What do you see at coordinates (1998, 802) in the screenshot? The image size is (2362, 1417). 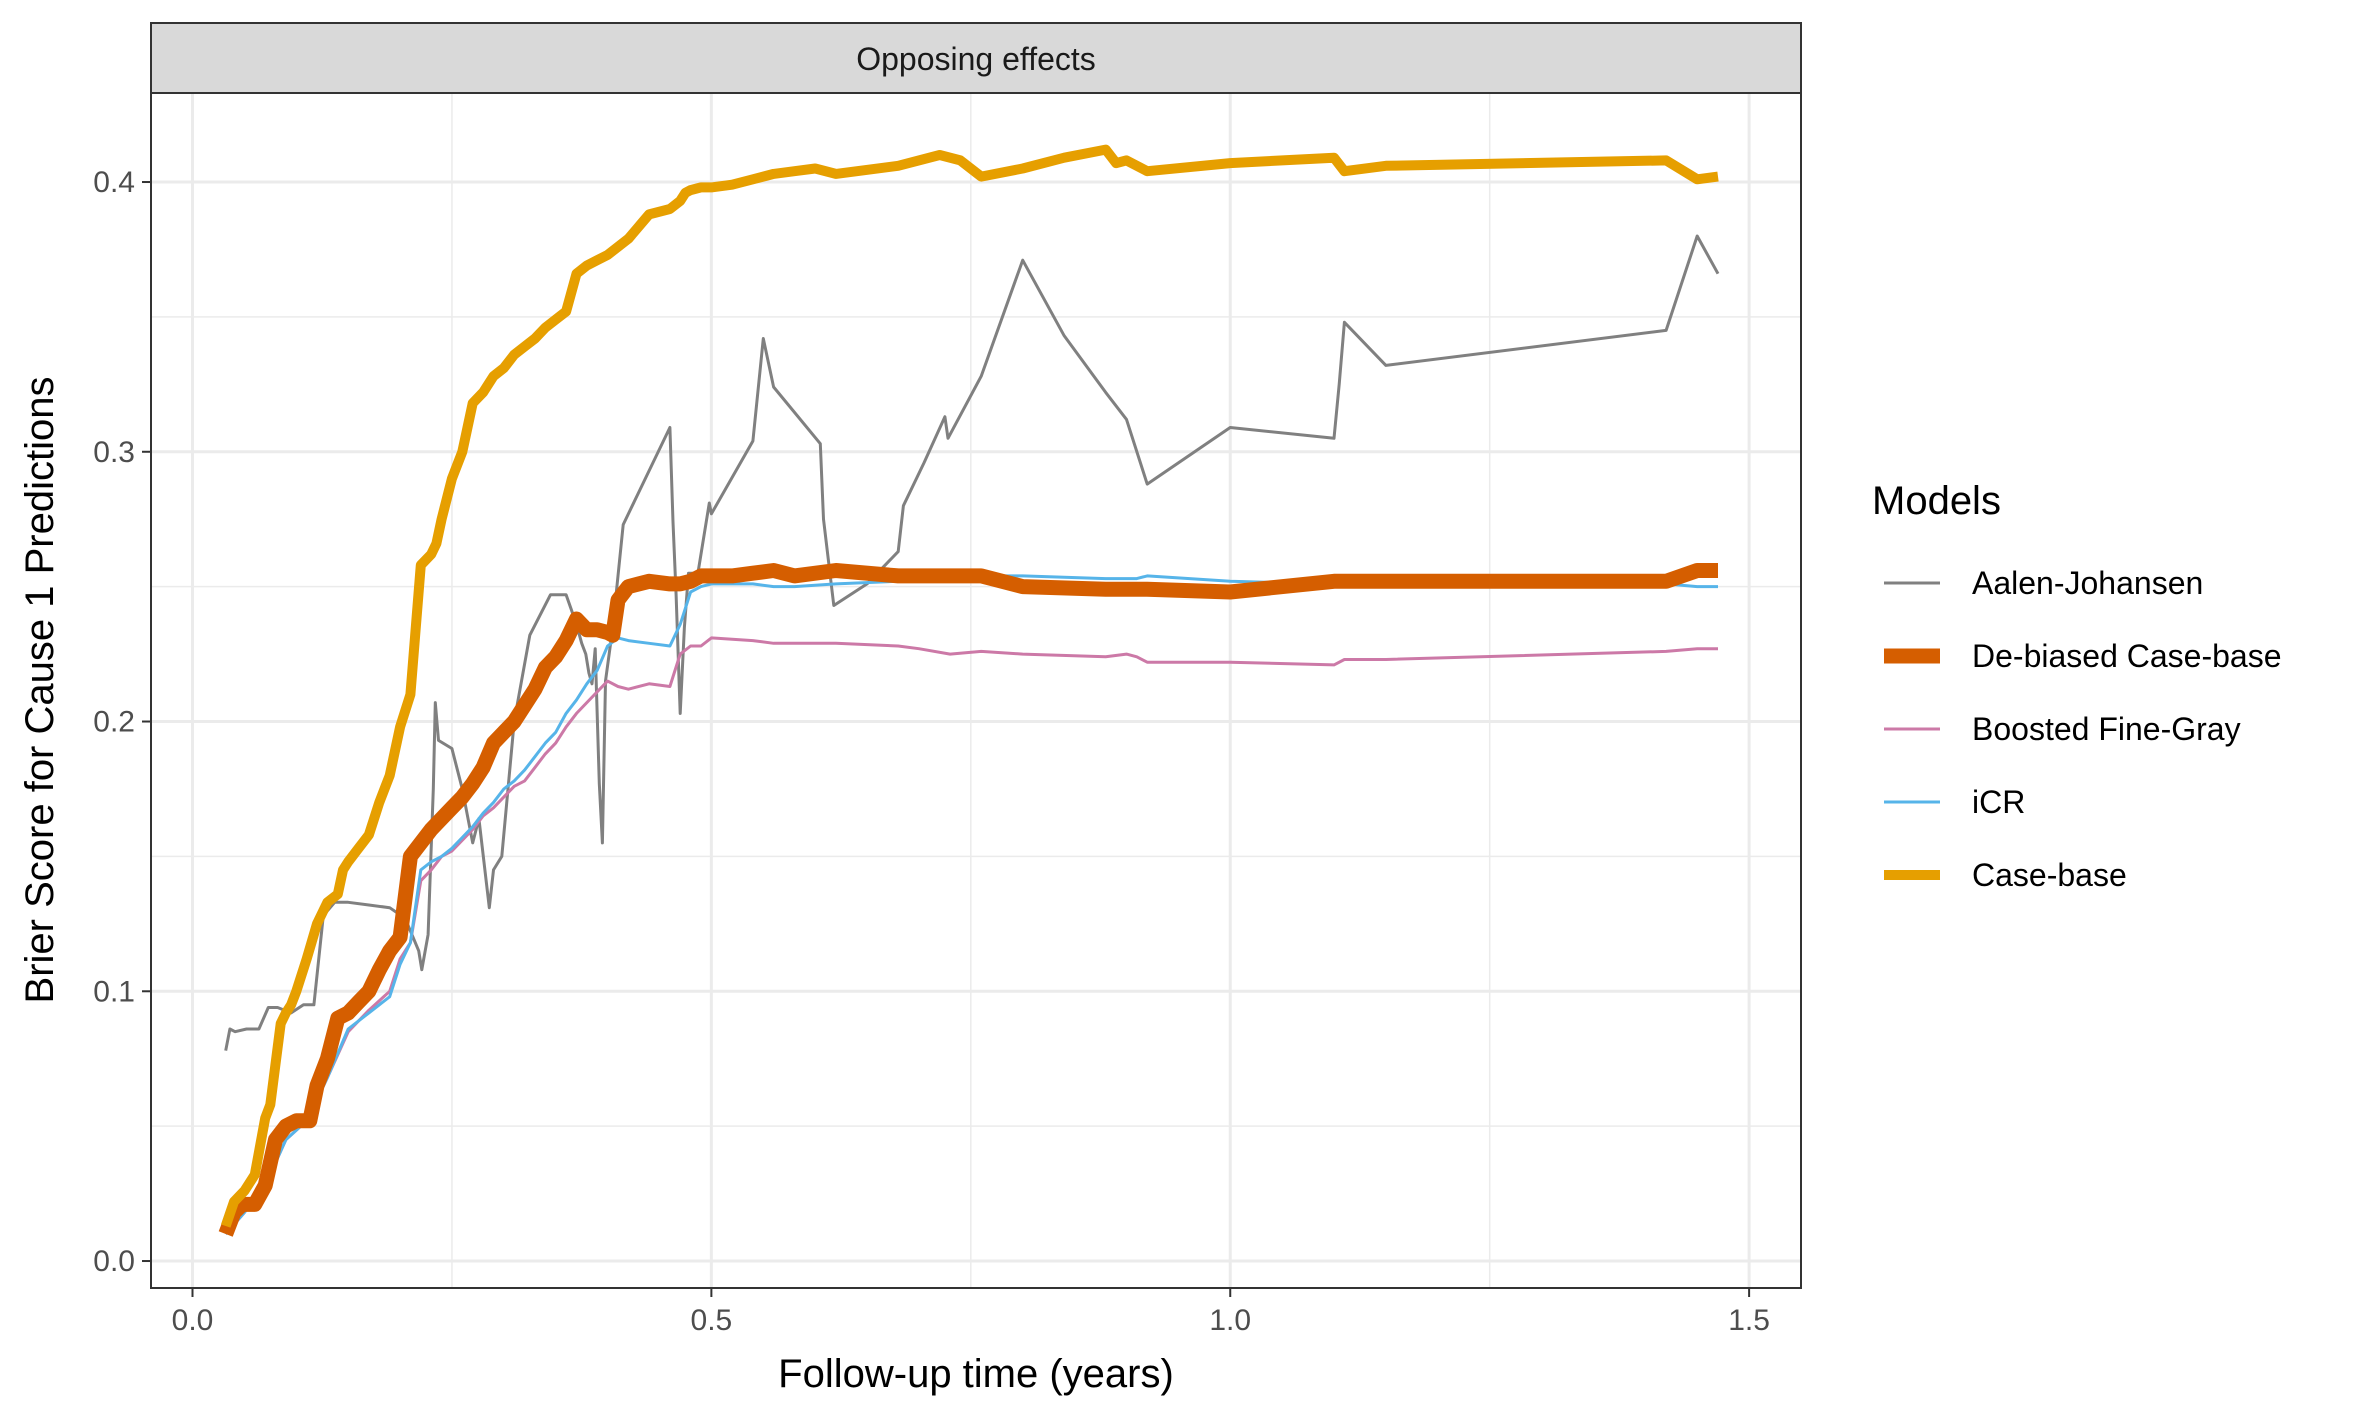 I see `legend-label-icr: iCR` at bounding box center [1998, 802].